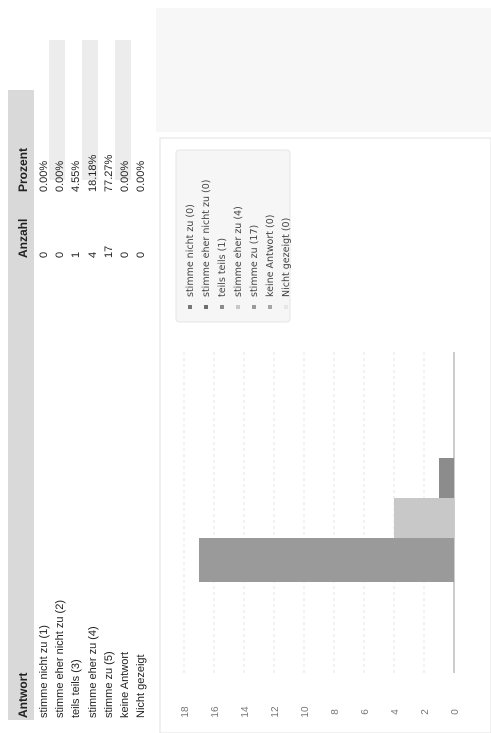 The width and height of the screenshot is (491, 733). I want to click on row-percent: 4.55%, so click(76, 176).